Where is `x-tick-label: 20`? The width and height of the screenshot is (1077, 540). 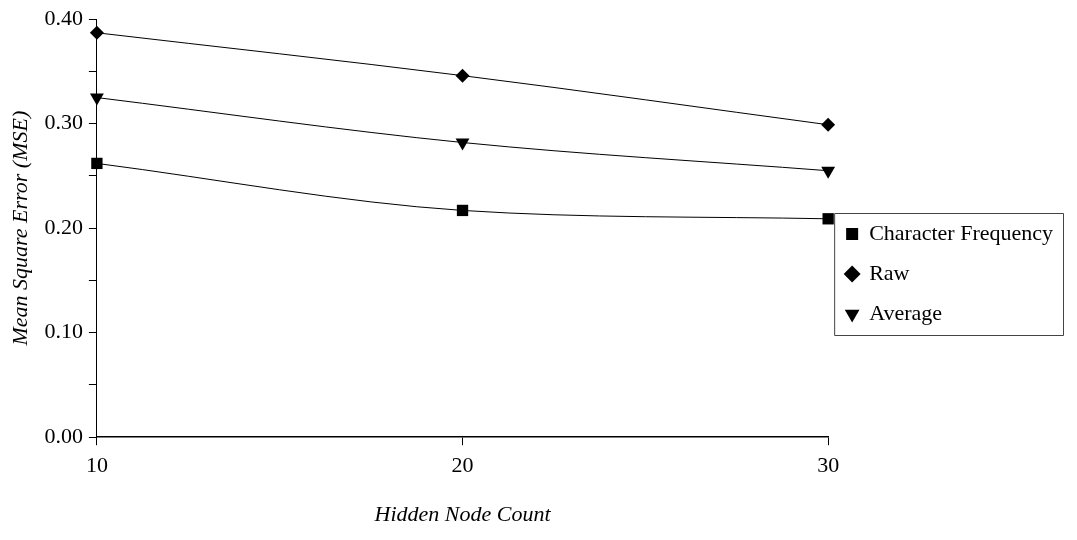
x-tick-label: 20 is located at coordinates (462, 465).